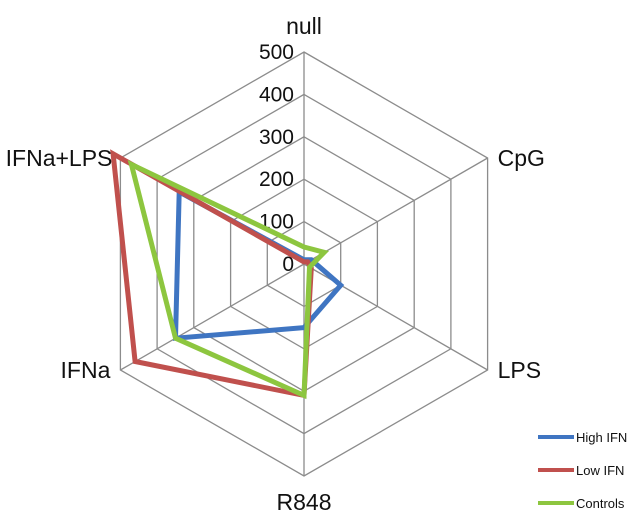  What do you see at coordinates (304, 500) in the screenshot?
I see `category-label: R848` at bounding box center [304, 500].